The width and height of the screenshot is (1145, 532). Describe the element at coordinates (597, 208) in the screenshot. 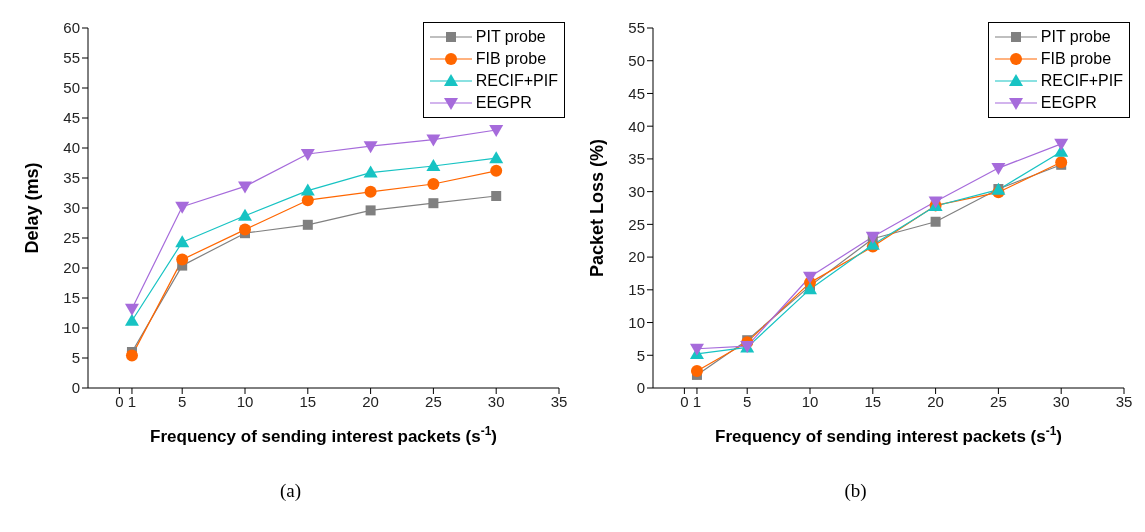

I see `y-axis-title: Packet Loss (%)` at that location.